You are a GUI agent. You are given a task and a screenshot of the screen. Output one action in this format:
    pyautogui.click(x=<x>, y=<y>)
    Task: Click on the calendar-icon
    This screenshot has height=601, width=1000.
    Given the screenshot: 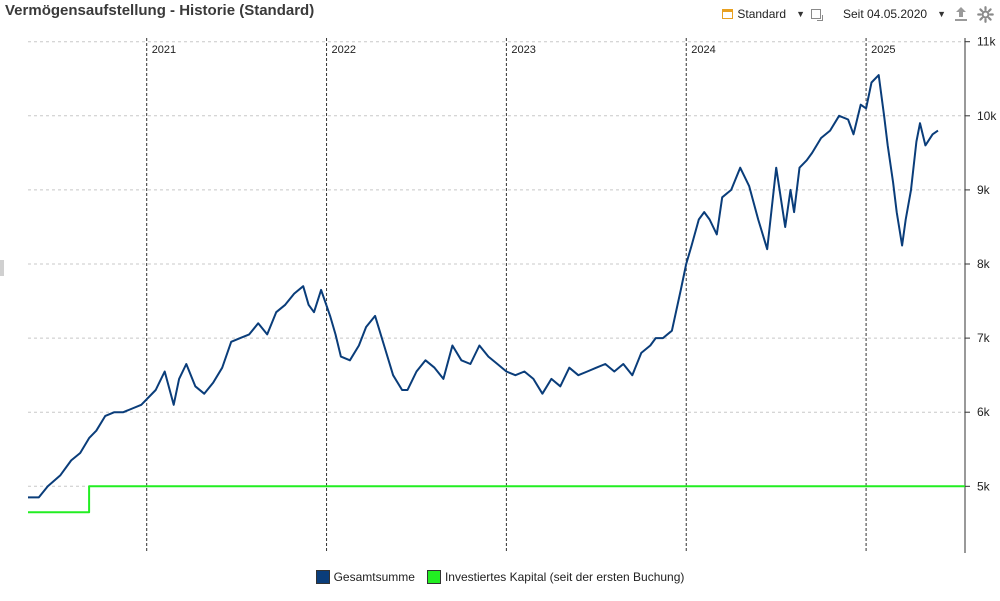 What is the action you would take?
    pyautogui.click(x=728, y=14)
    